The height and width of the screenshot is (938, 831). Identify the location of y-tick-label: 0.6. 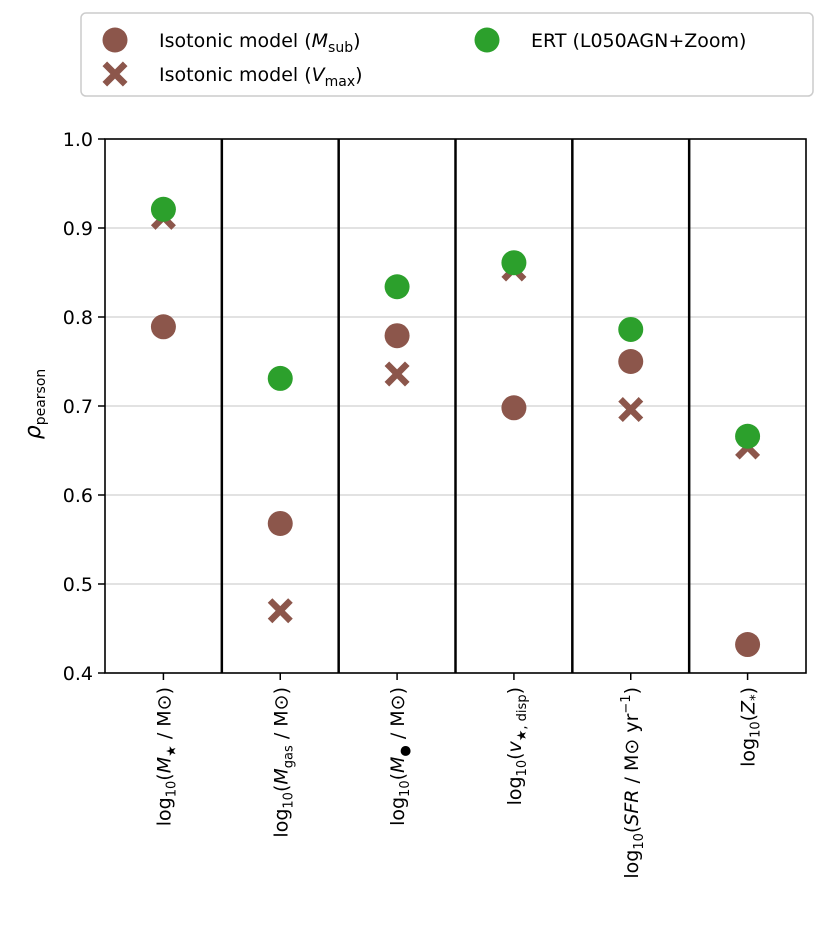
(78, 496).